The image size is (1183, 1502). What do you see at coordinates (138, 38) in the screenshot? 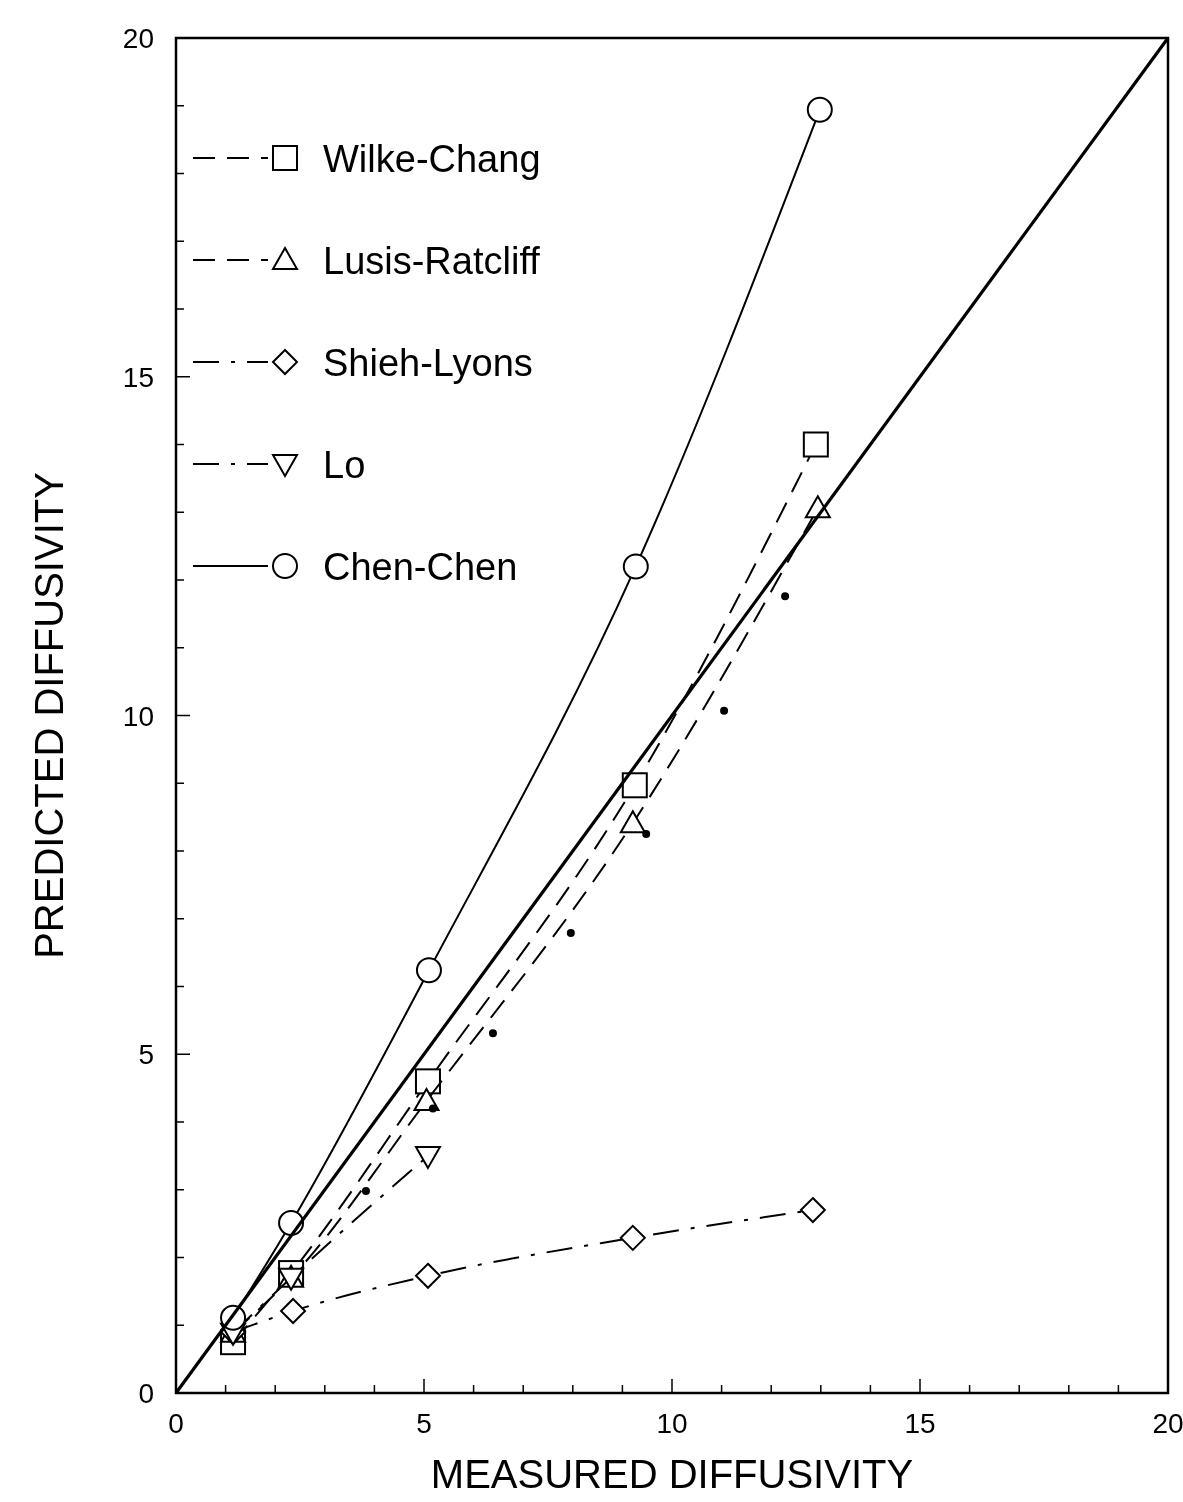
I see `y-tick-label: 20` at bounding box center [138, 38].